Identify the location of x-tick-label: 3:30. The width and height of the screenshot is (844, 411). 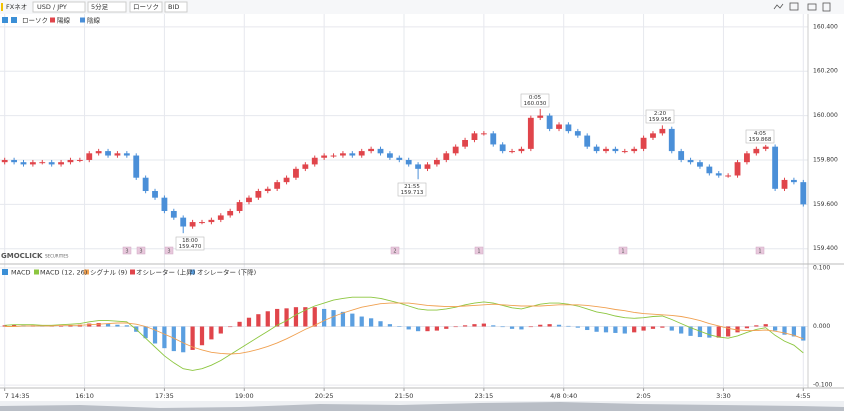
(723, 396).